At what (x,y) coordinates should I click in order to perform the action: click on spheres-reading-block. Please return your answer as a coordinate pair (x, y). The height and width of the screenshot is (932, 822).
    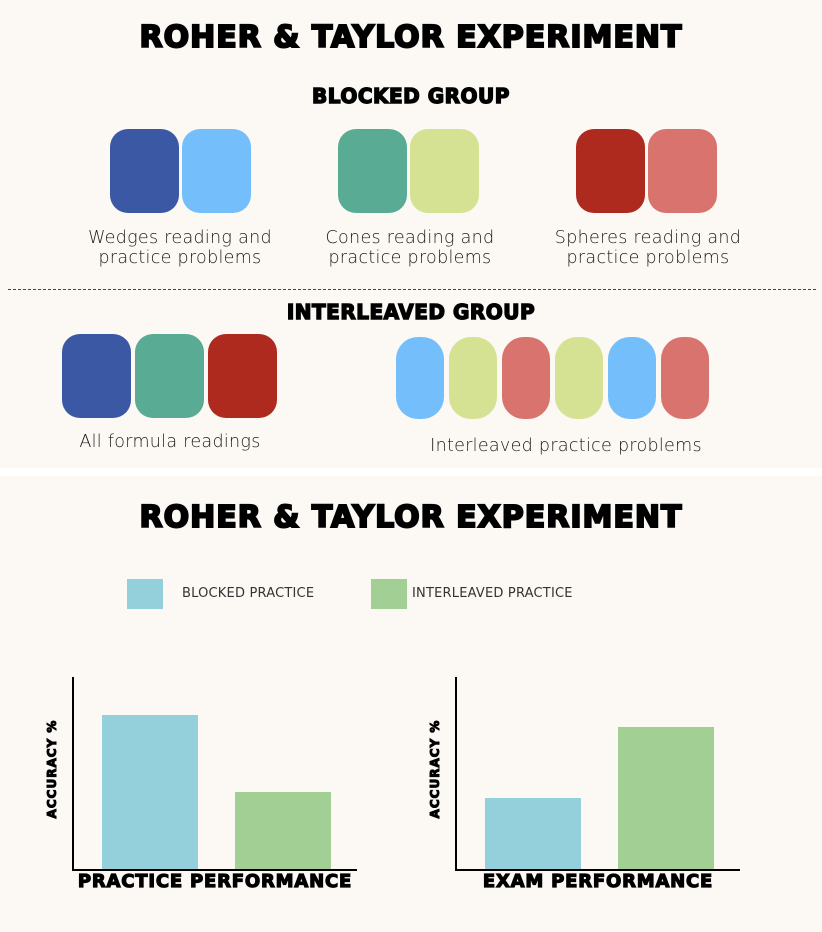
    Looking at the image, I should click on (610, 171).